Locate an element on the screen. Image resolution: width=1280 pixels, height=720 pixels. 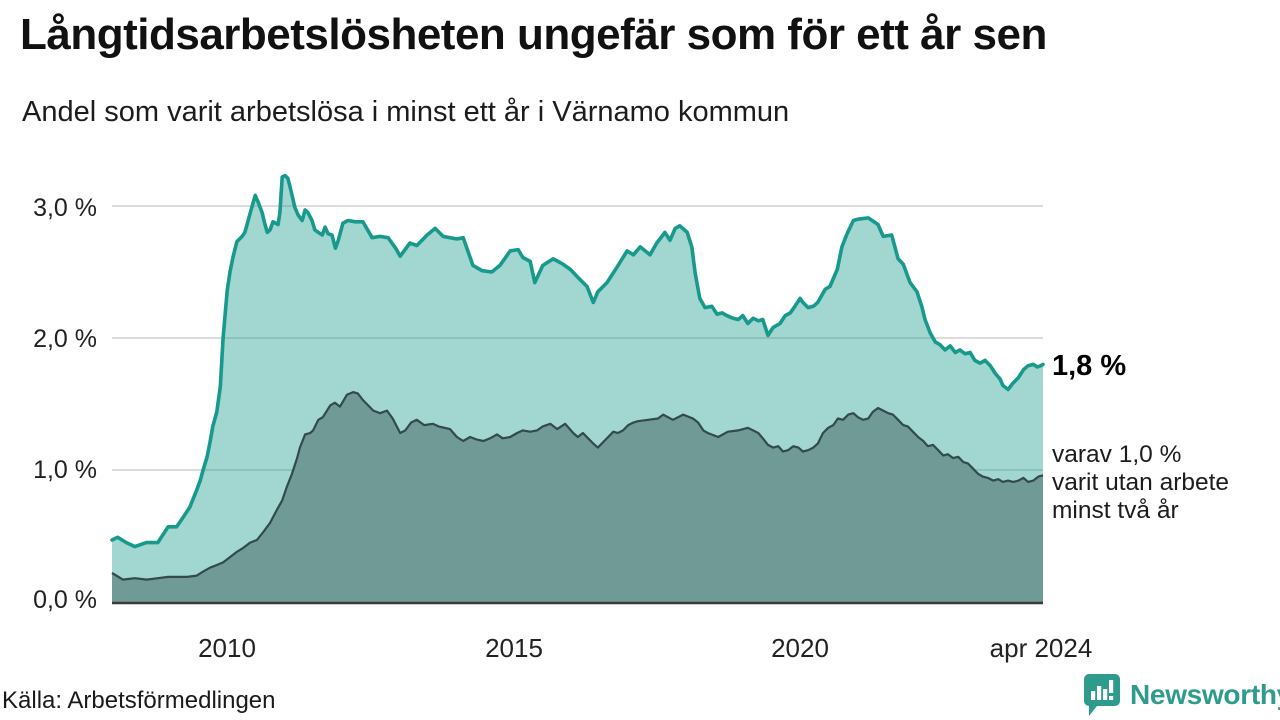
source-credit: Källa: Arbetsförmedlingen is located at coordinates (139, 700).